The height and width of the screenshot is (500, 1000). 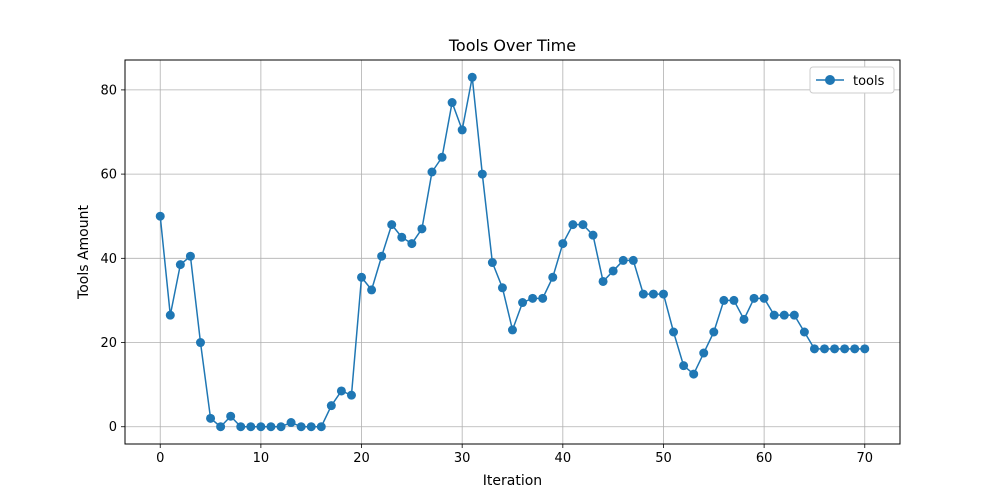 I want to click on legend-marker-swatch, so click(x=830, y=80).